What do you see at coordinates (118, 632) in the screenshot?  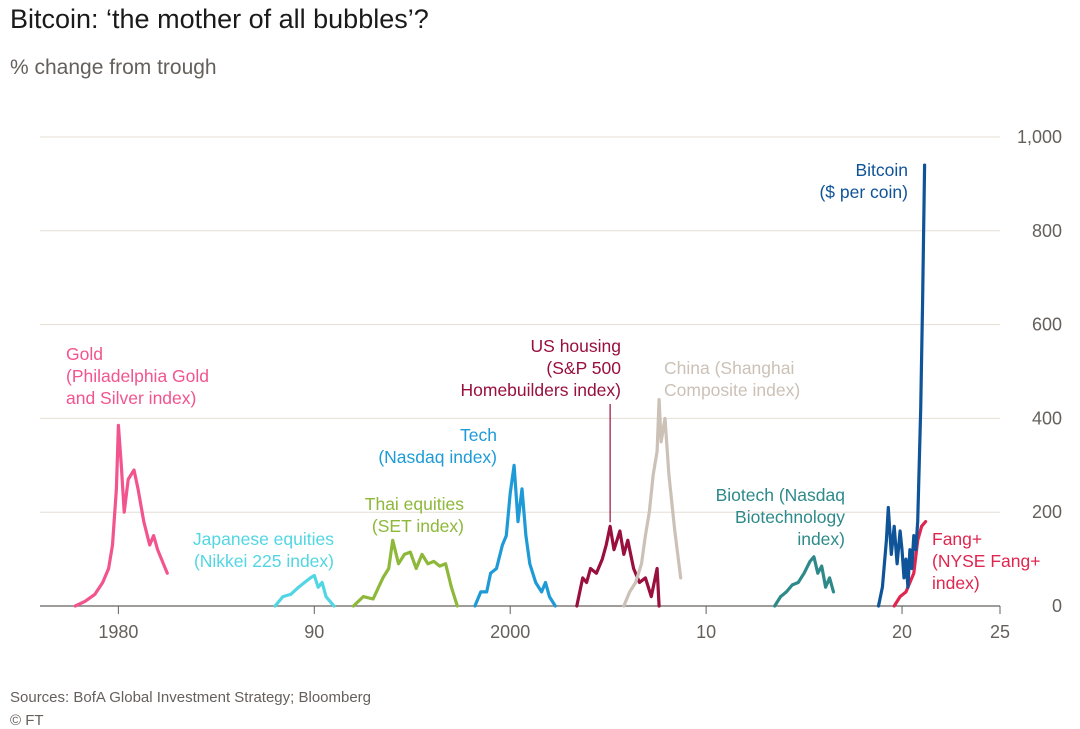 I see `x-tick-label: 1980` at bounding box center [118, 632].